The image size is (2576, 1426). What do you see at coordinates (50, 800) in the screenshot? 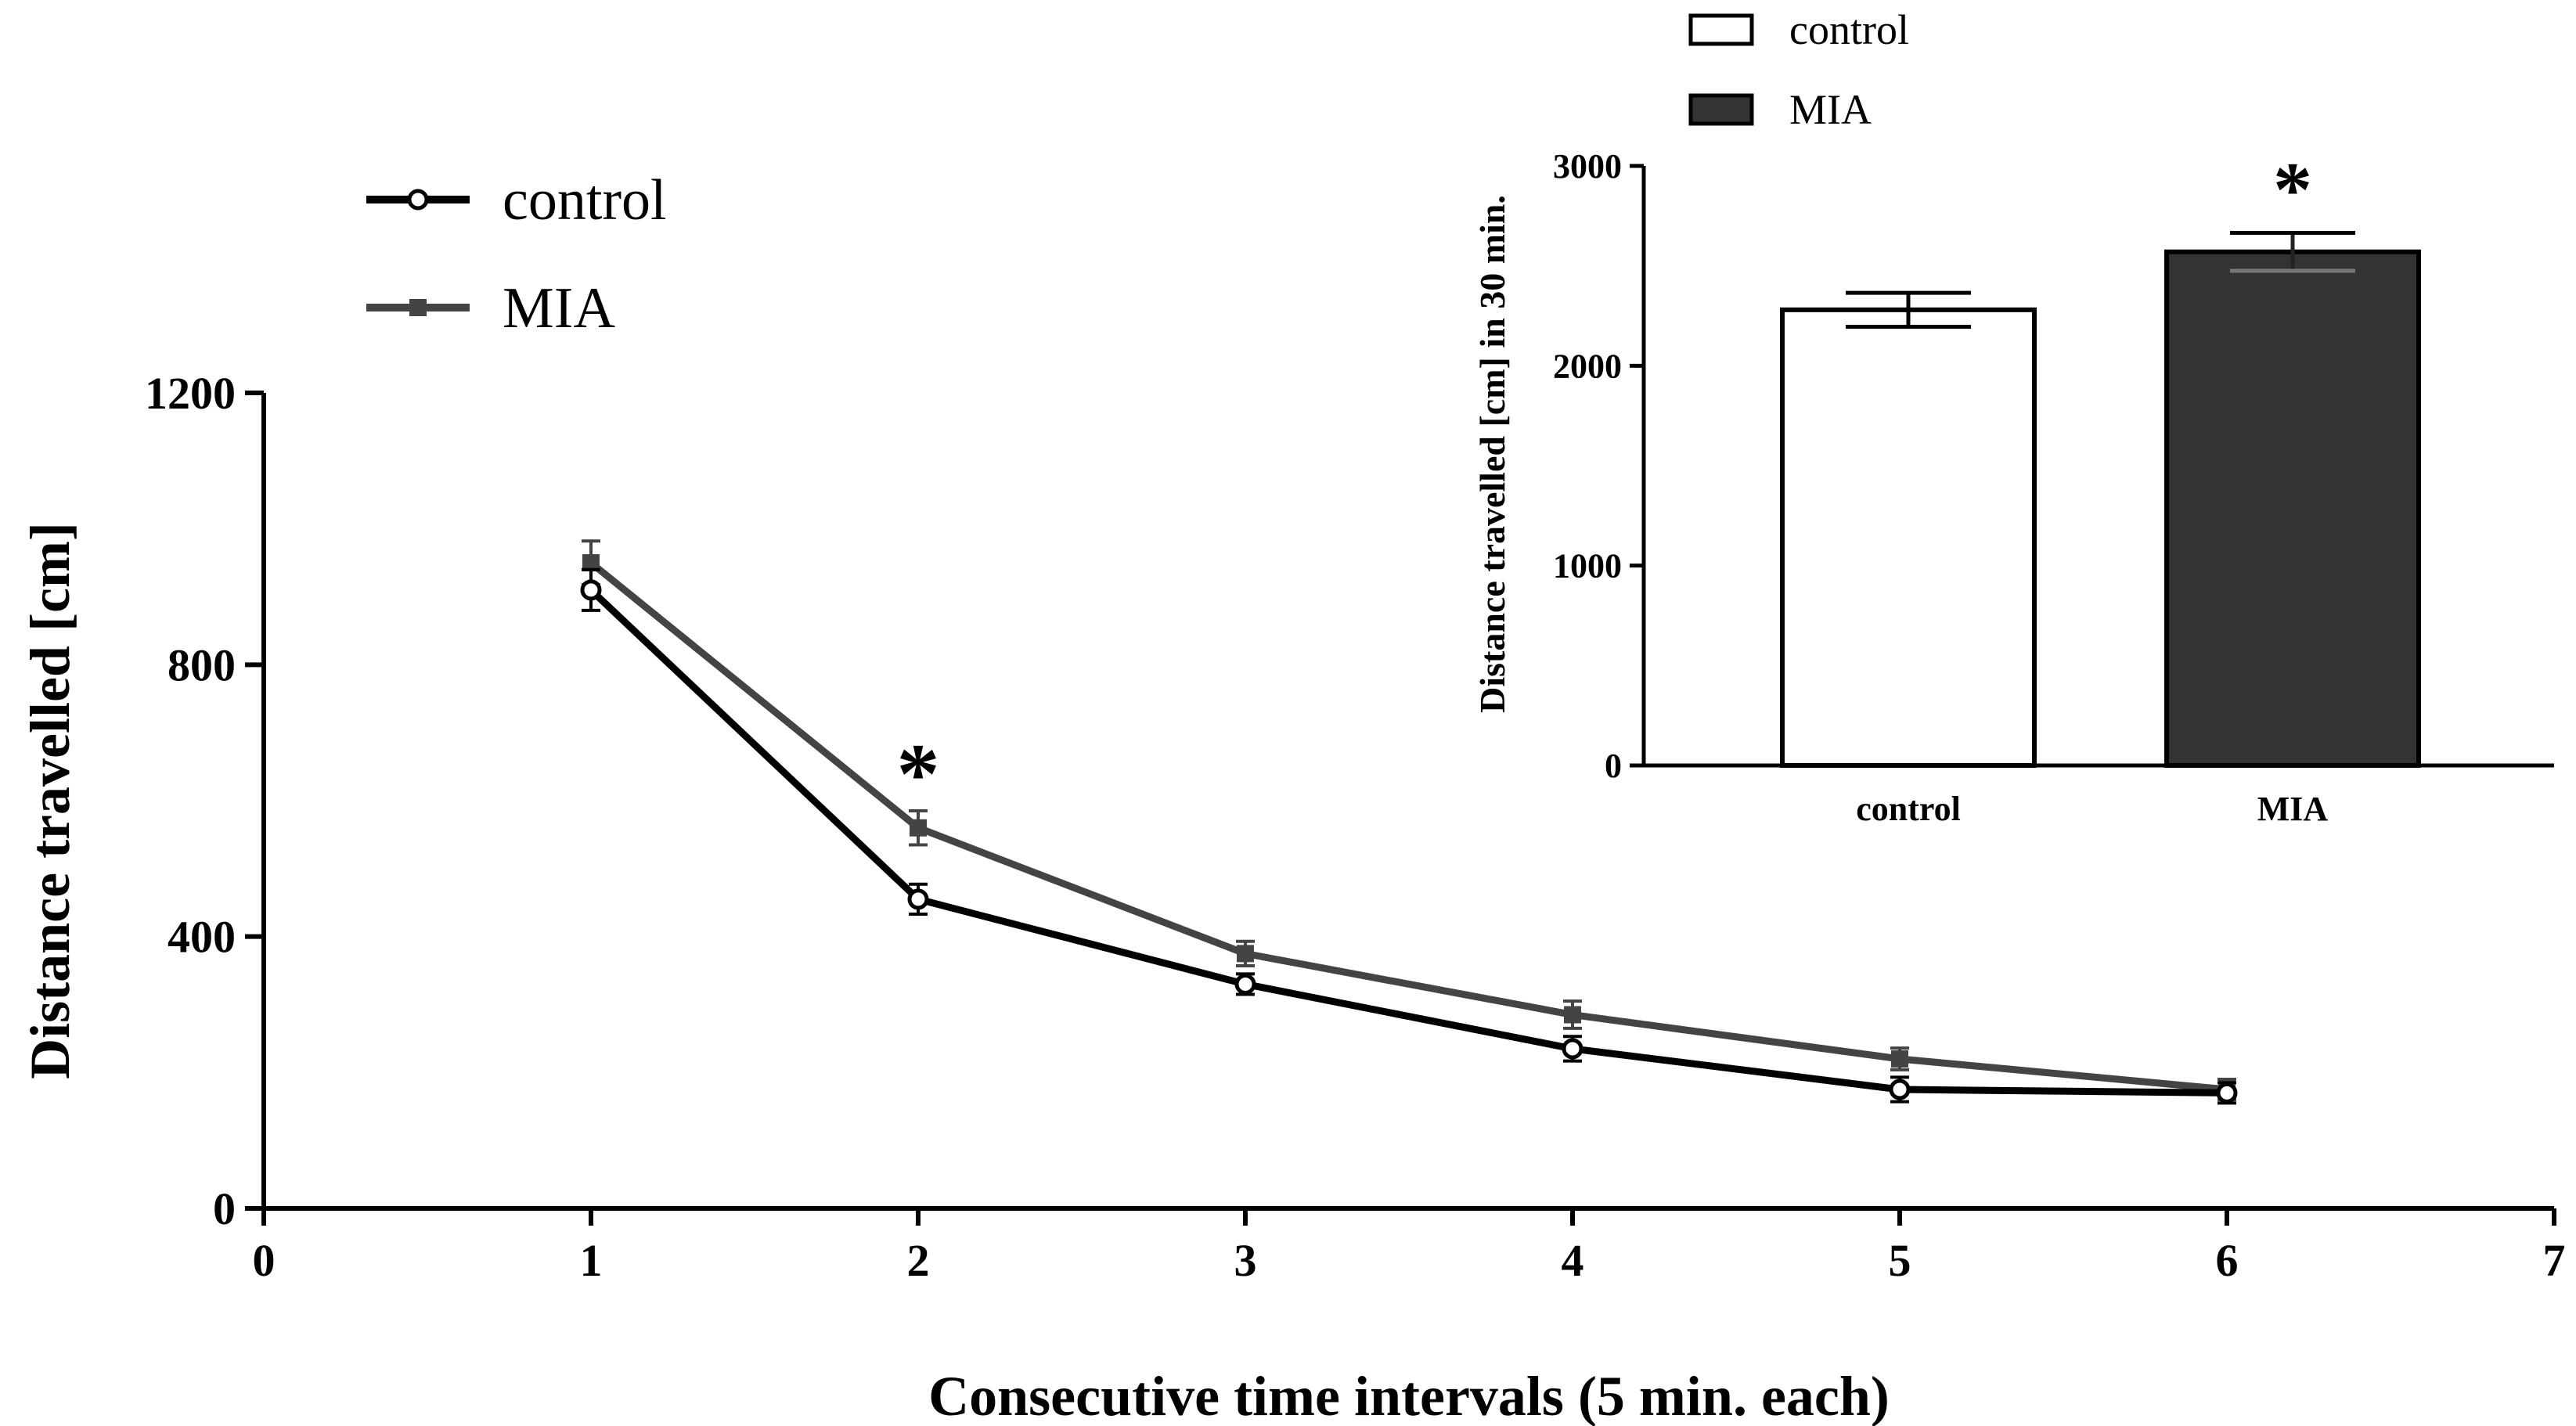
I see `main-y-axis-title: Distance travelled [cm]` at bounding box center [50, 800].